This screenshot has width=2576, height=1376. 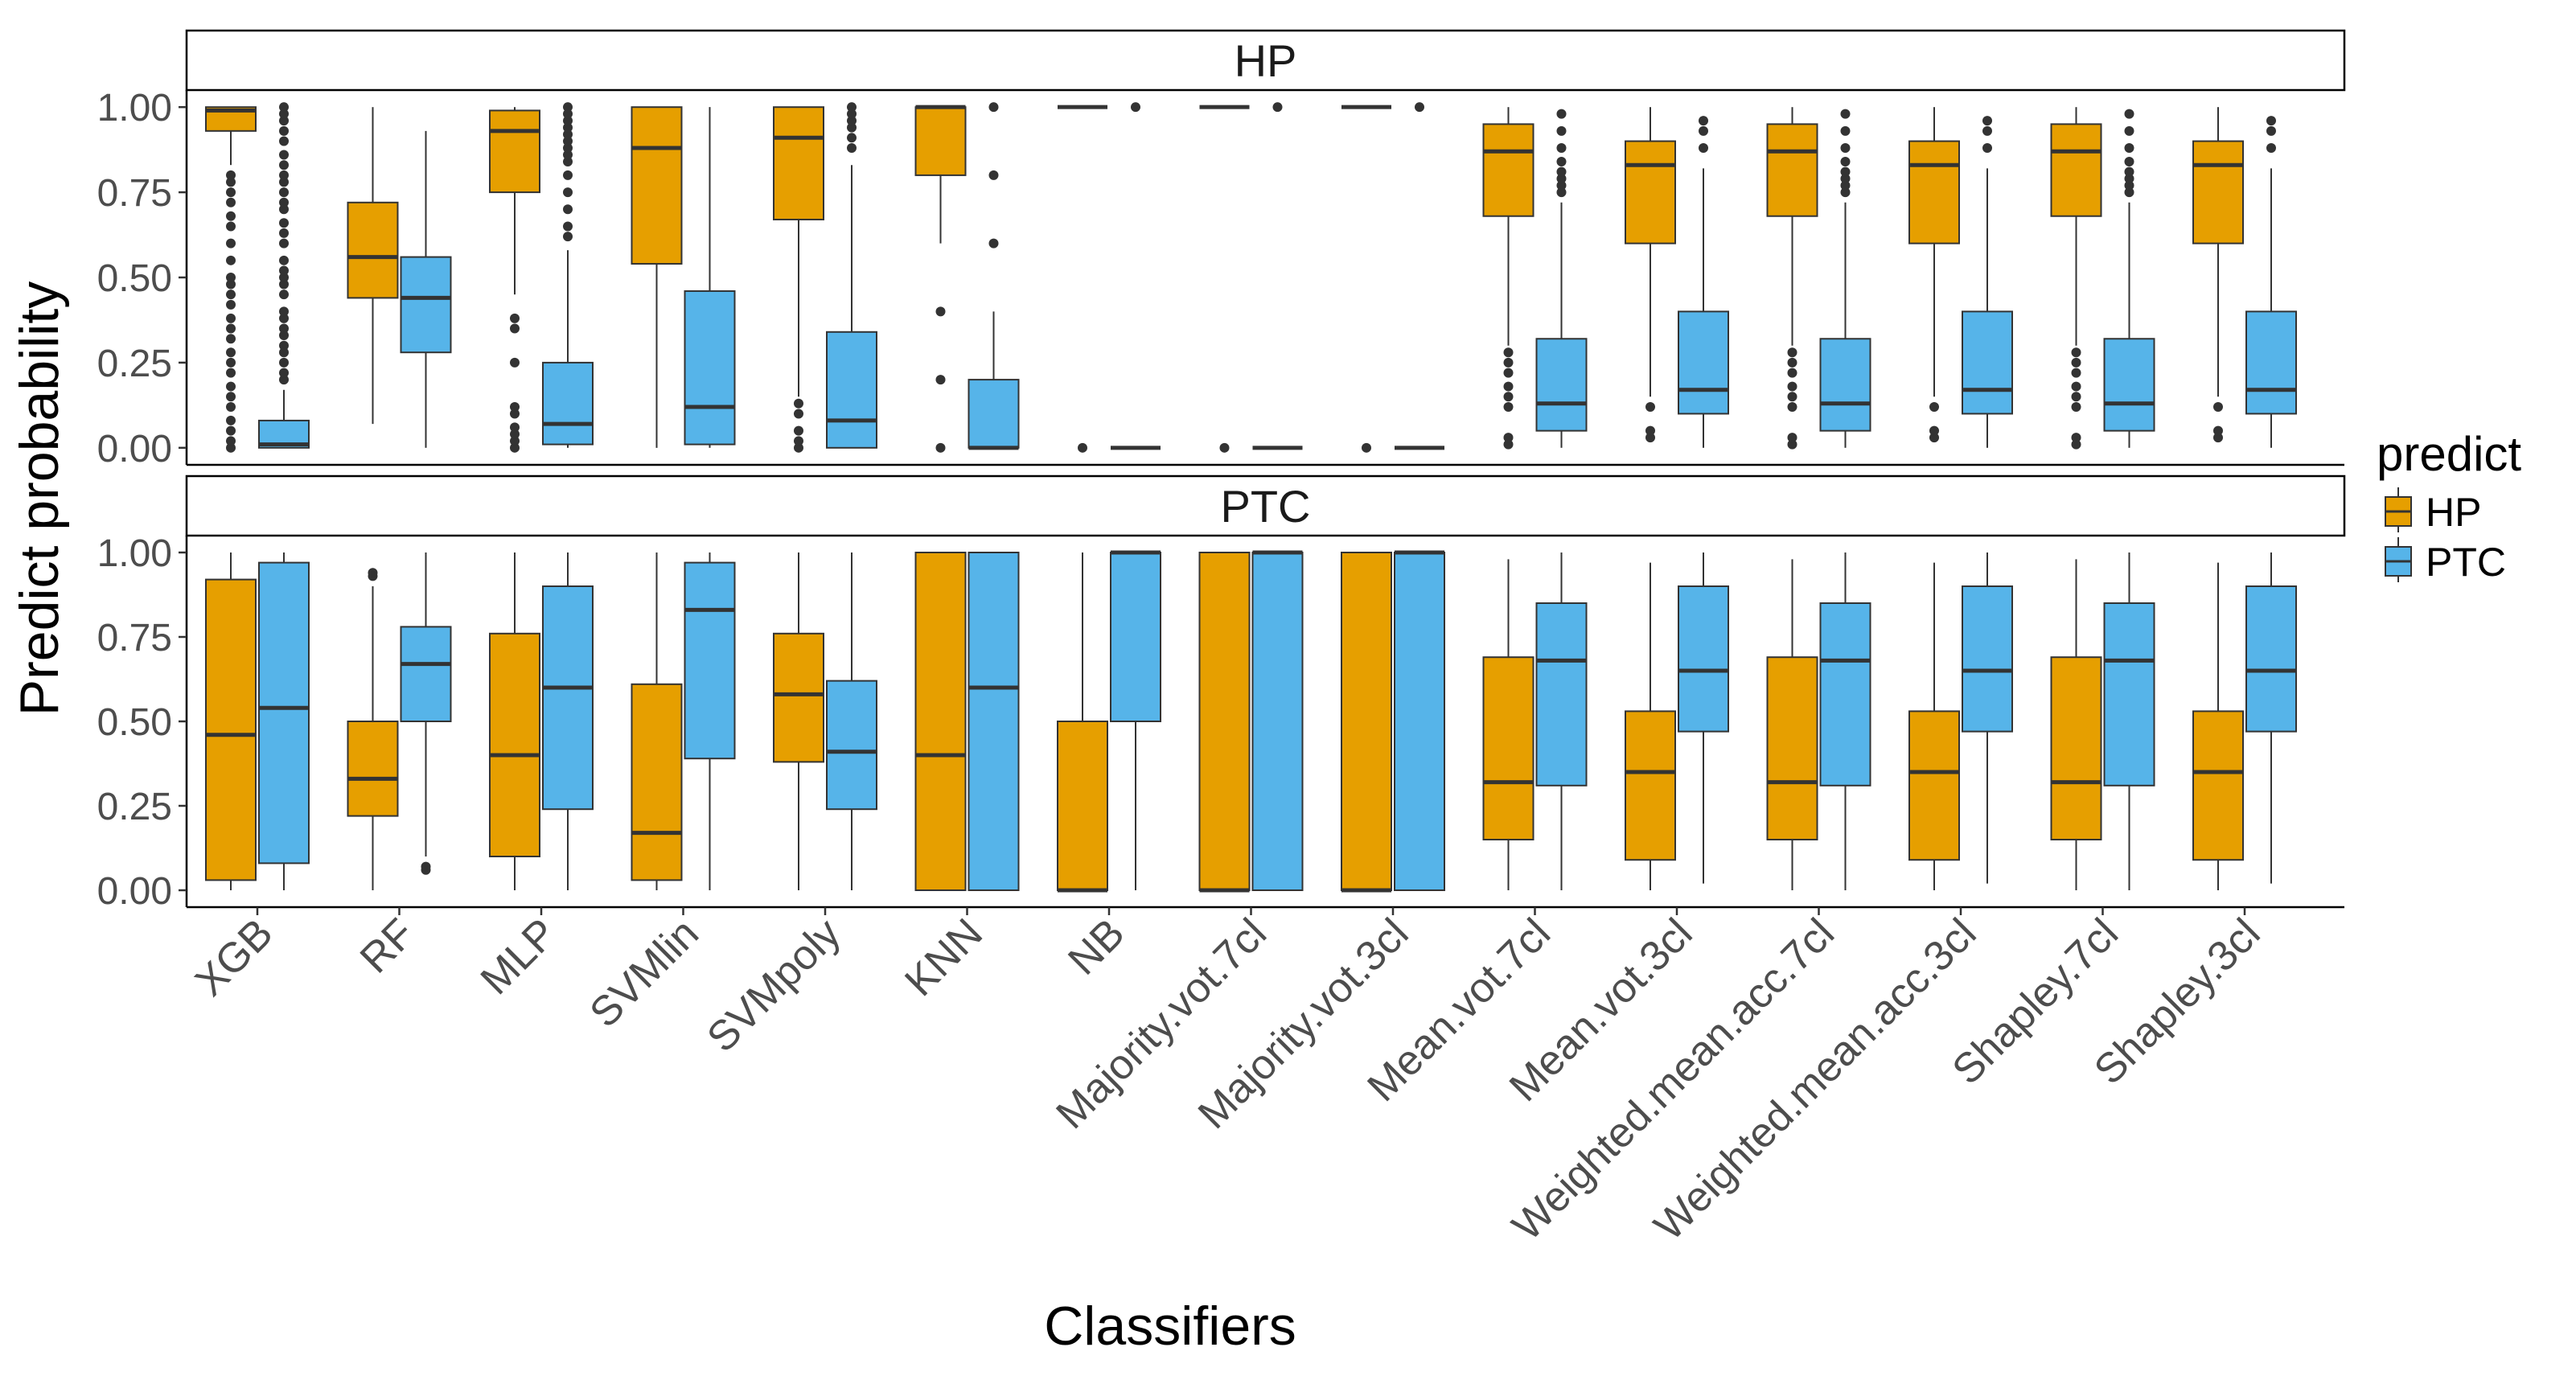 I want to click on panel-strip-title: HP, so click(x=1266, y=60).